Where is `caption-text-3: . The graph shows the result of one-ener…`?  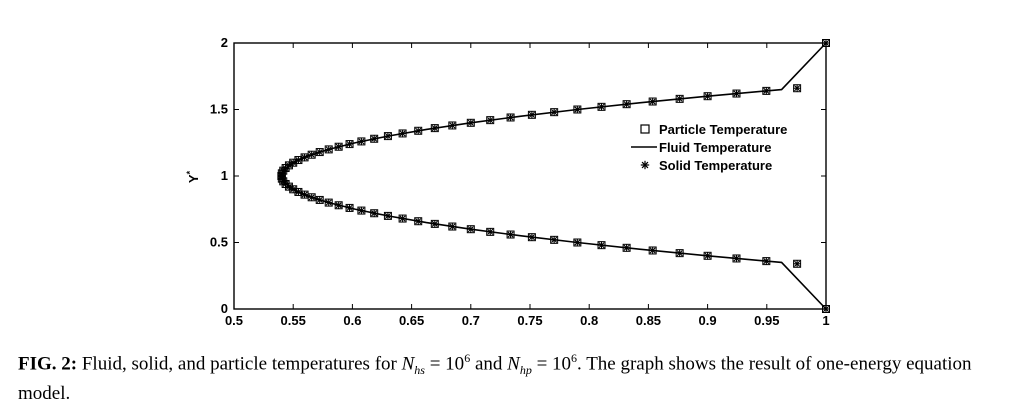 caption-text-3: . The graph shows the result of one-ener… is located at coordinates (495, 379).